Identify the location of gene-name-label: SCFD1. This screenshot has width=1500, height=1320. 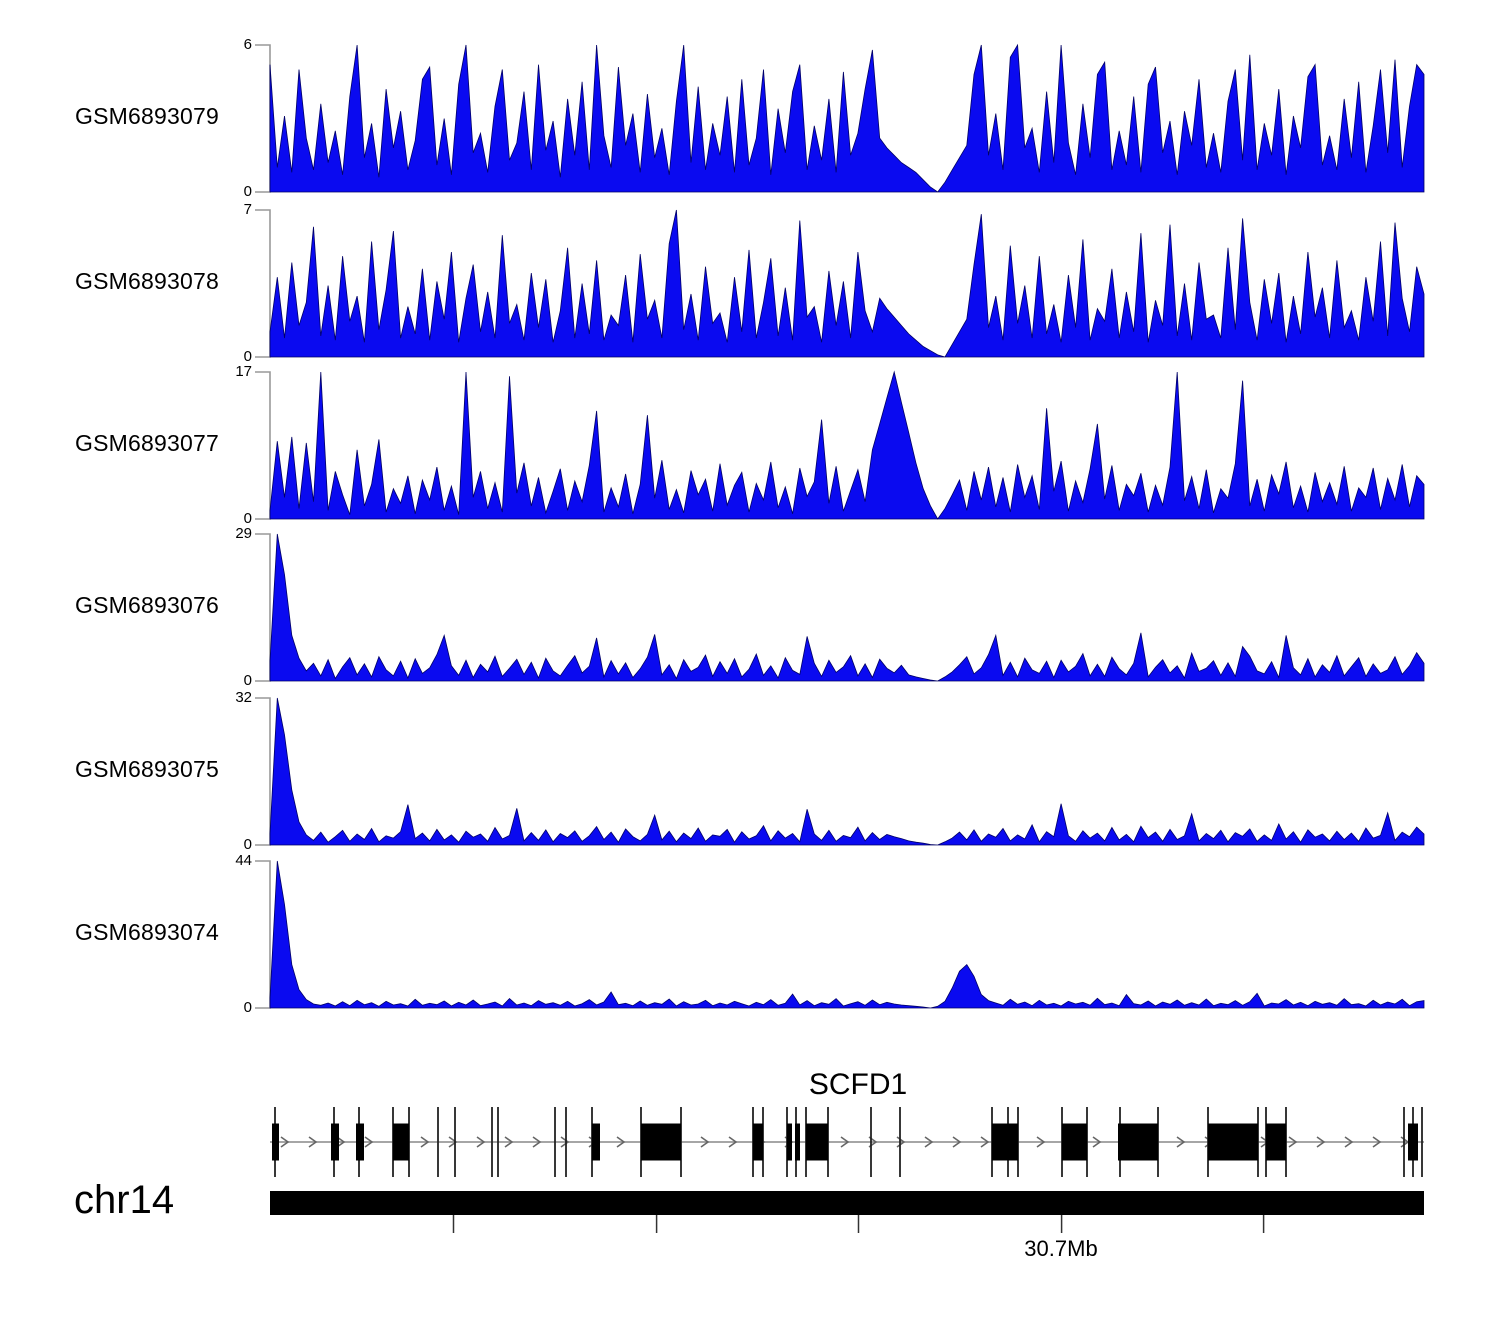
(858, 1084).